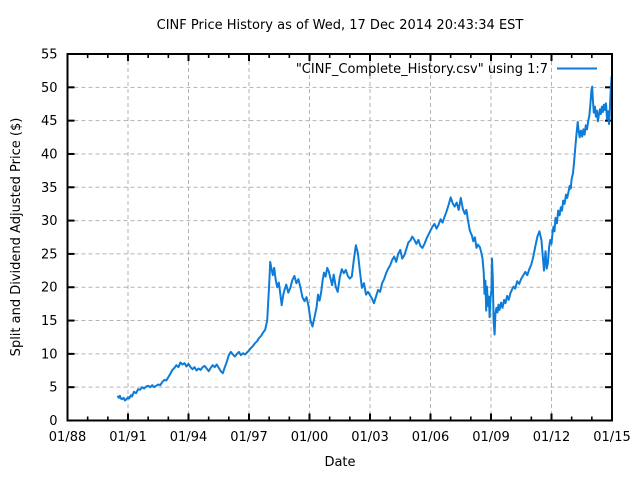 This screenshot has width=640, height=480. Describe the element at coordinates (49, 188) in the screenshot. I see `y-tick-label: 35` at that location.